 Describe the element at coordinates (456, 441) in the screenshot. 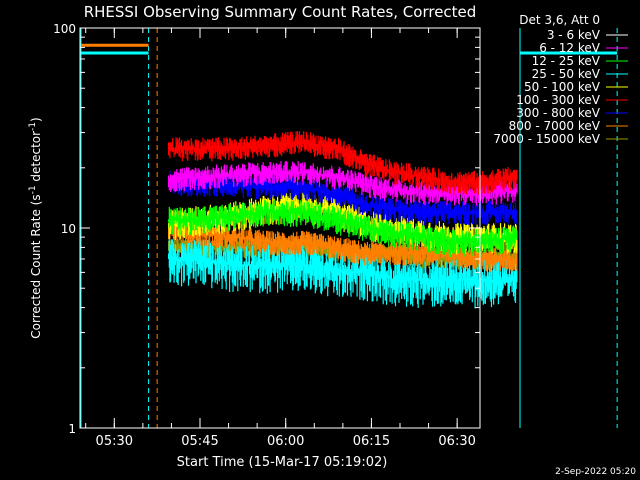

I see `x-tick-label: 06:30` at that location.